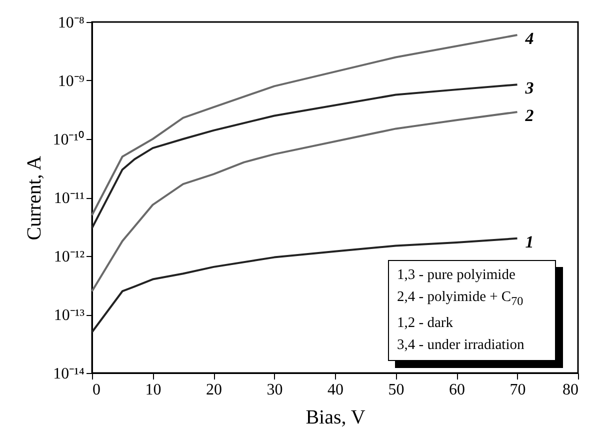  Describe the element at coordinates (336, 390) in the screenshot. I see `x-tick-label: 40` at that location.